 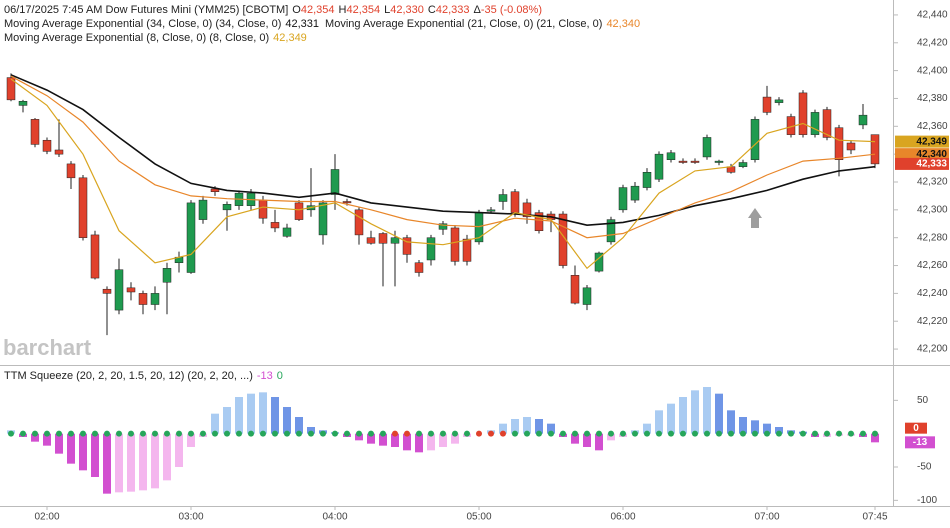 What do you see at coordinates (922, 154) in the screenshot?
I see `ema-last-label-box` at bounding box center [922, 154].